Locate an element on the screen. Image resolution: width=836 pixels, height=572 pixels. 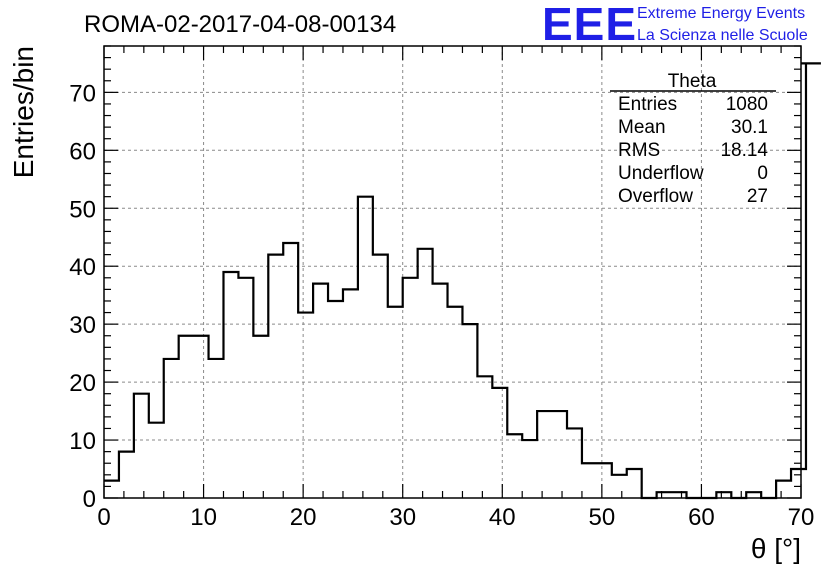
brand-line-1: Extreme Energy Events is located at coordinates (721, 13).